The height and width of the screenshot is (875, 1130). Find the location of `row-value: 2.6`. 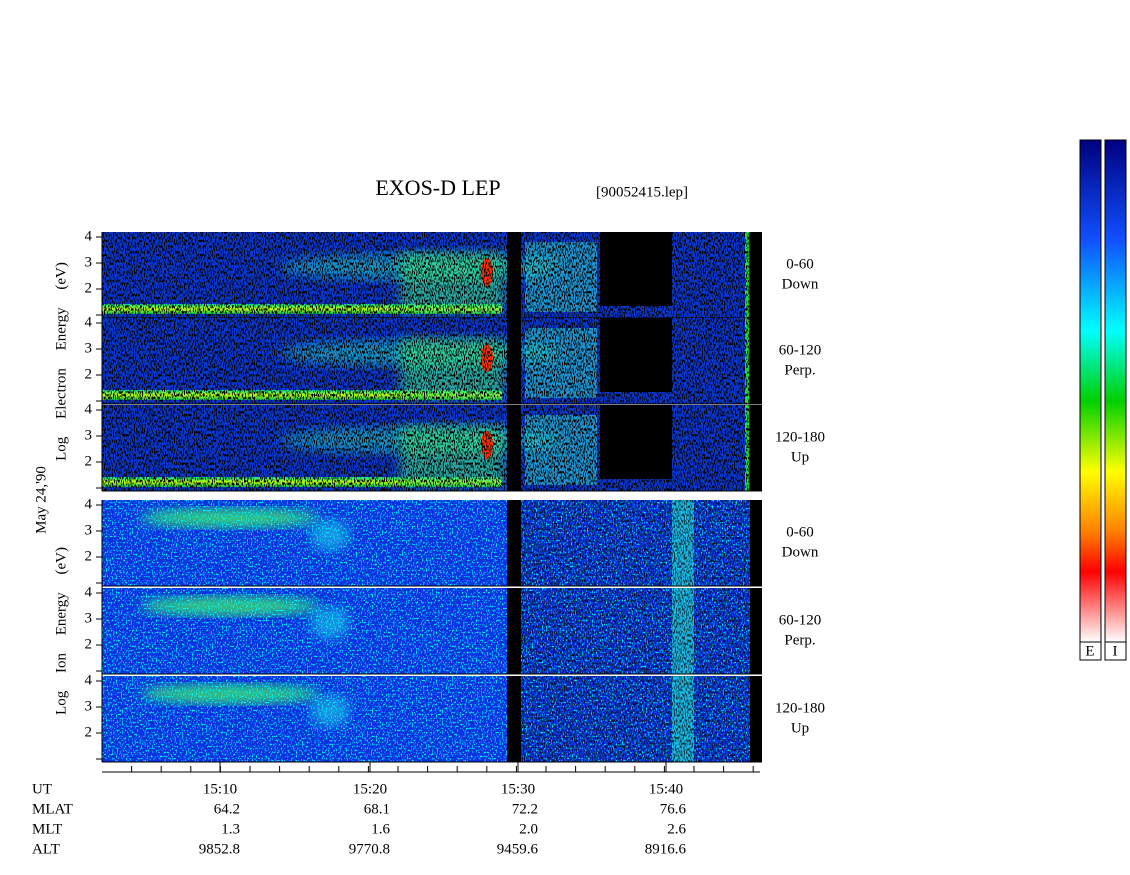

row-value: 2.6 is located at coordinates (676, 829).